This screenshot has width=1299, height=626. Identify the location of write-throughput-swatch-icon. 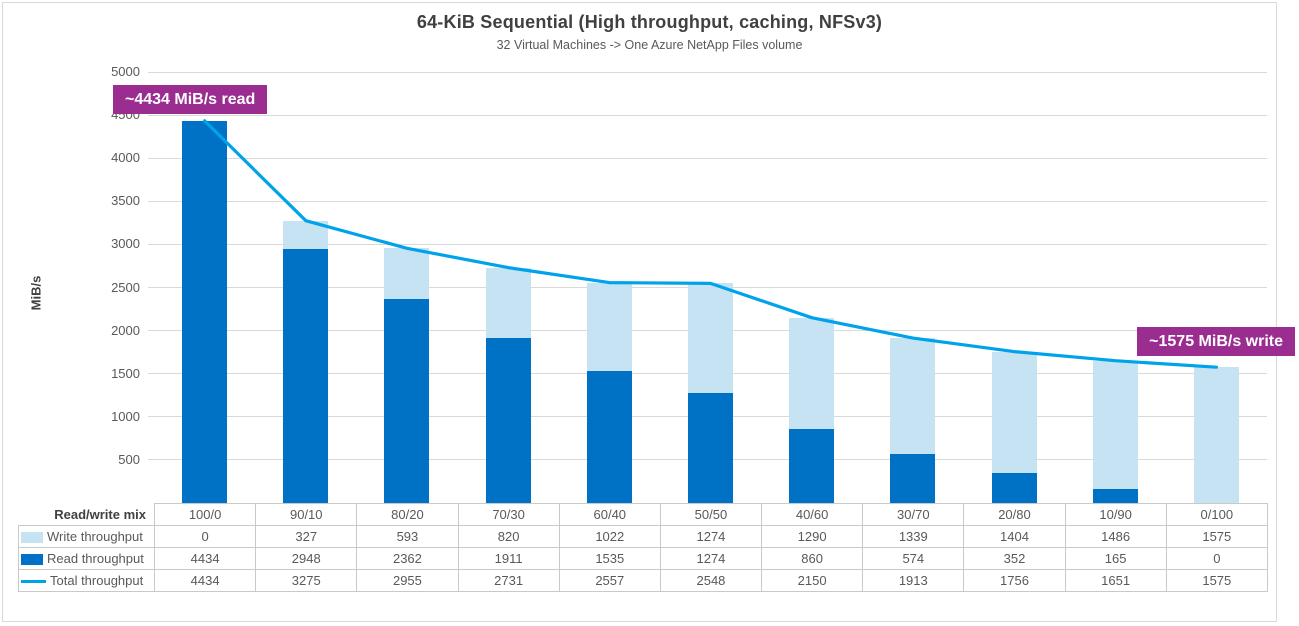
(32, 538).